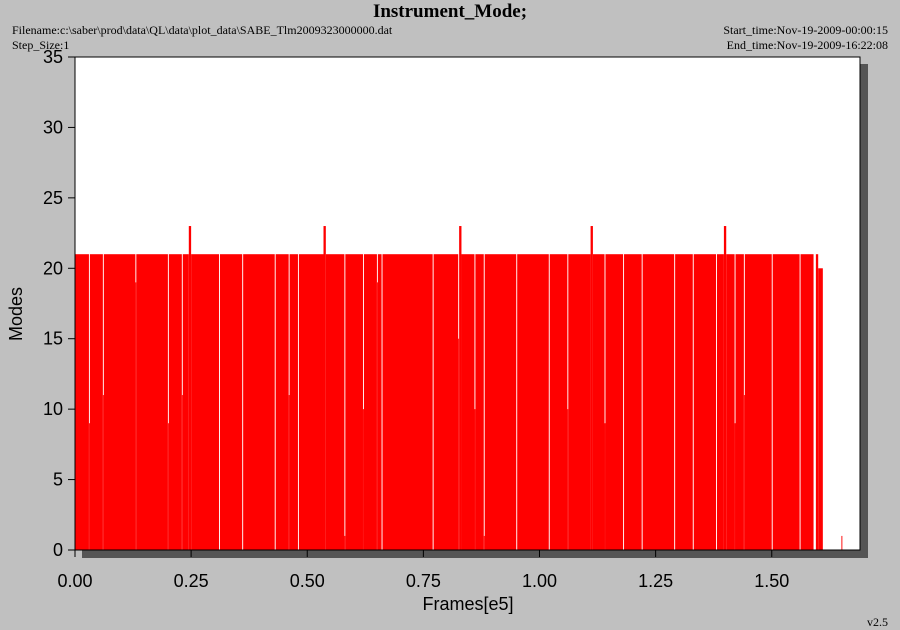 The height and width of the screenshot is (630, 900). I want to click on y-tick-label: 5, so click(58, 480).